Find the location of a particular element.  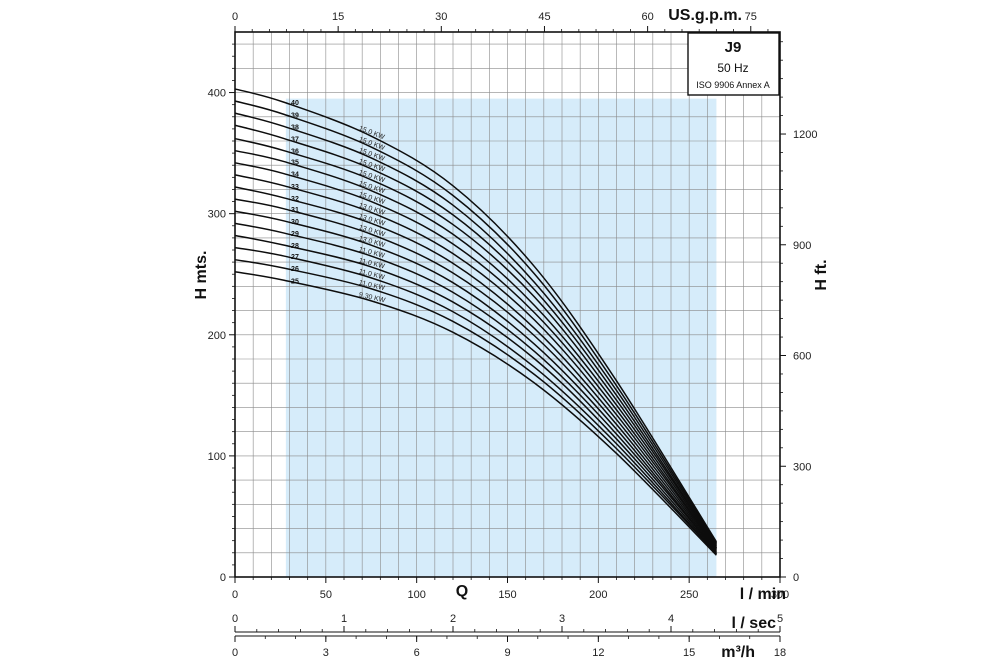

stage-label-40: 40 is located at coordinates (295, 103).